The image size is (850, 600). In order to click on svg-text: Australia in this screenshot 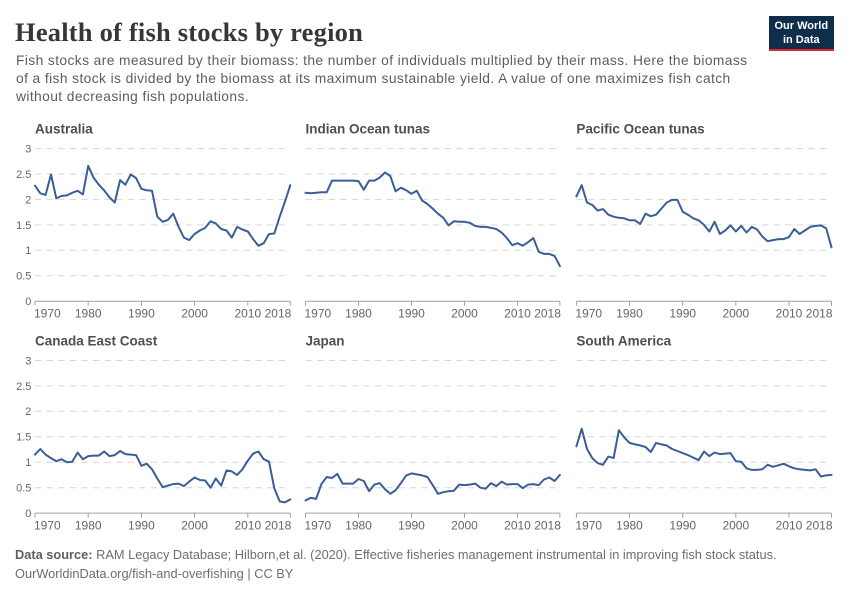, I will do `click(64, 129)`.